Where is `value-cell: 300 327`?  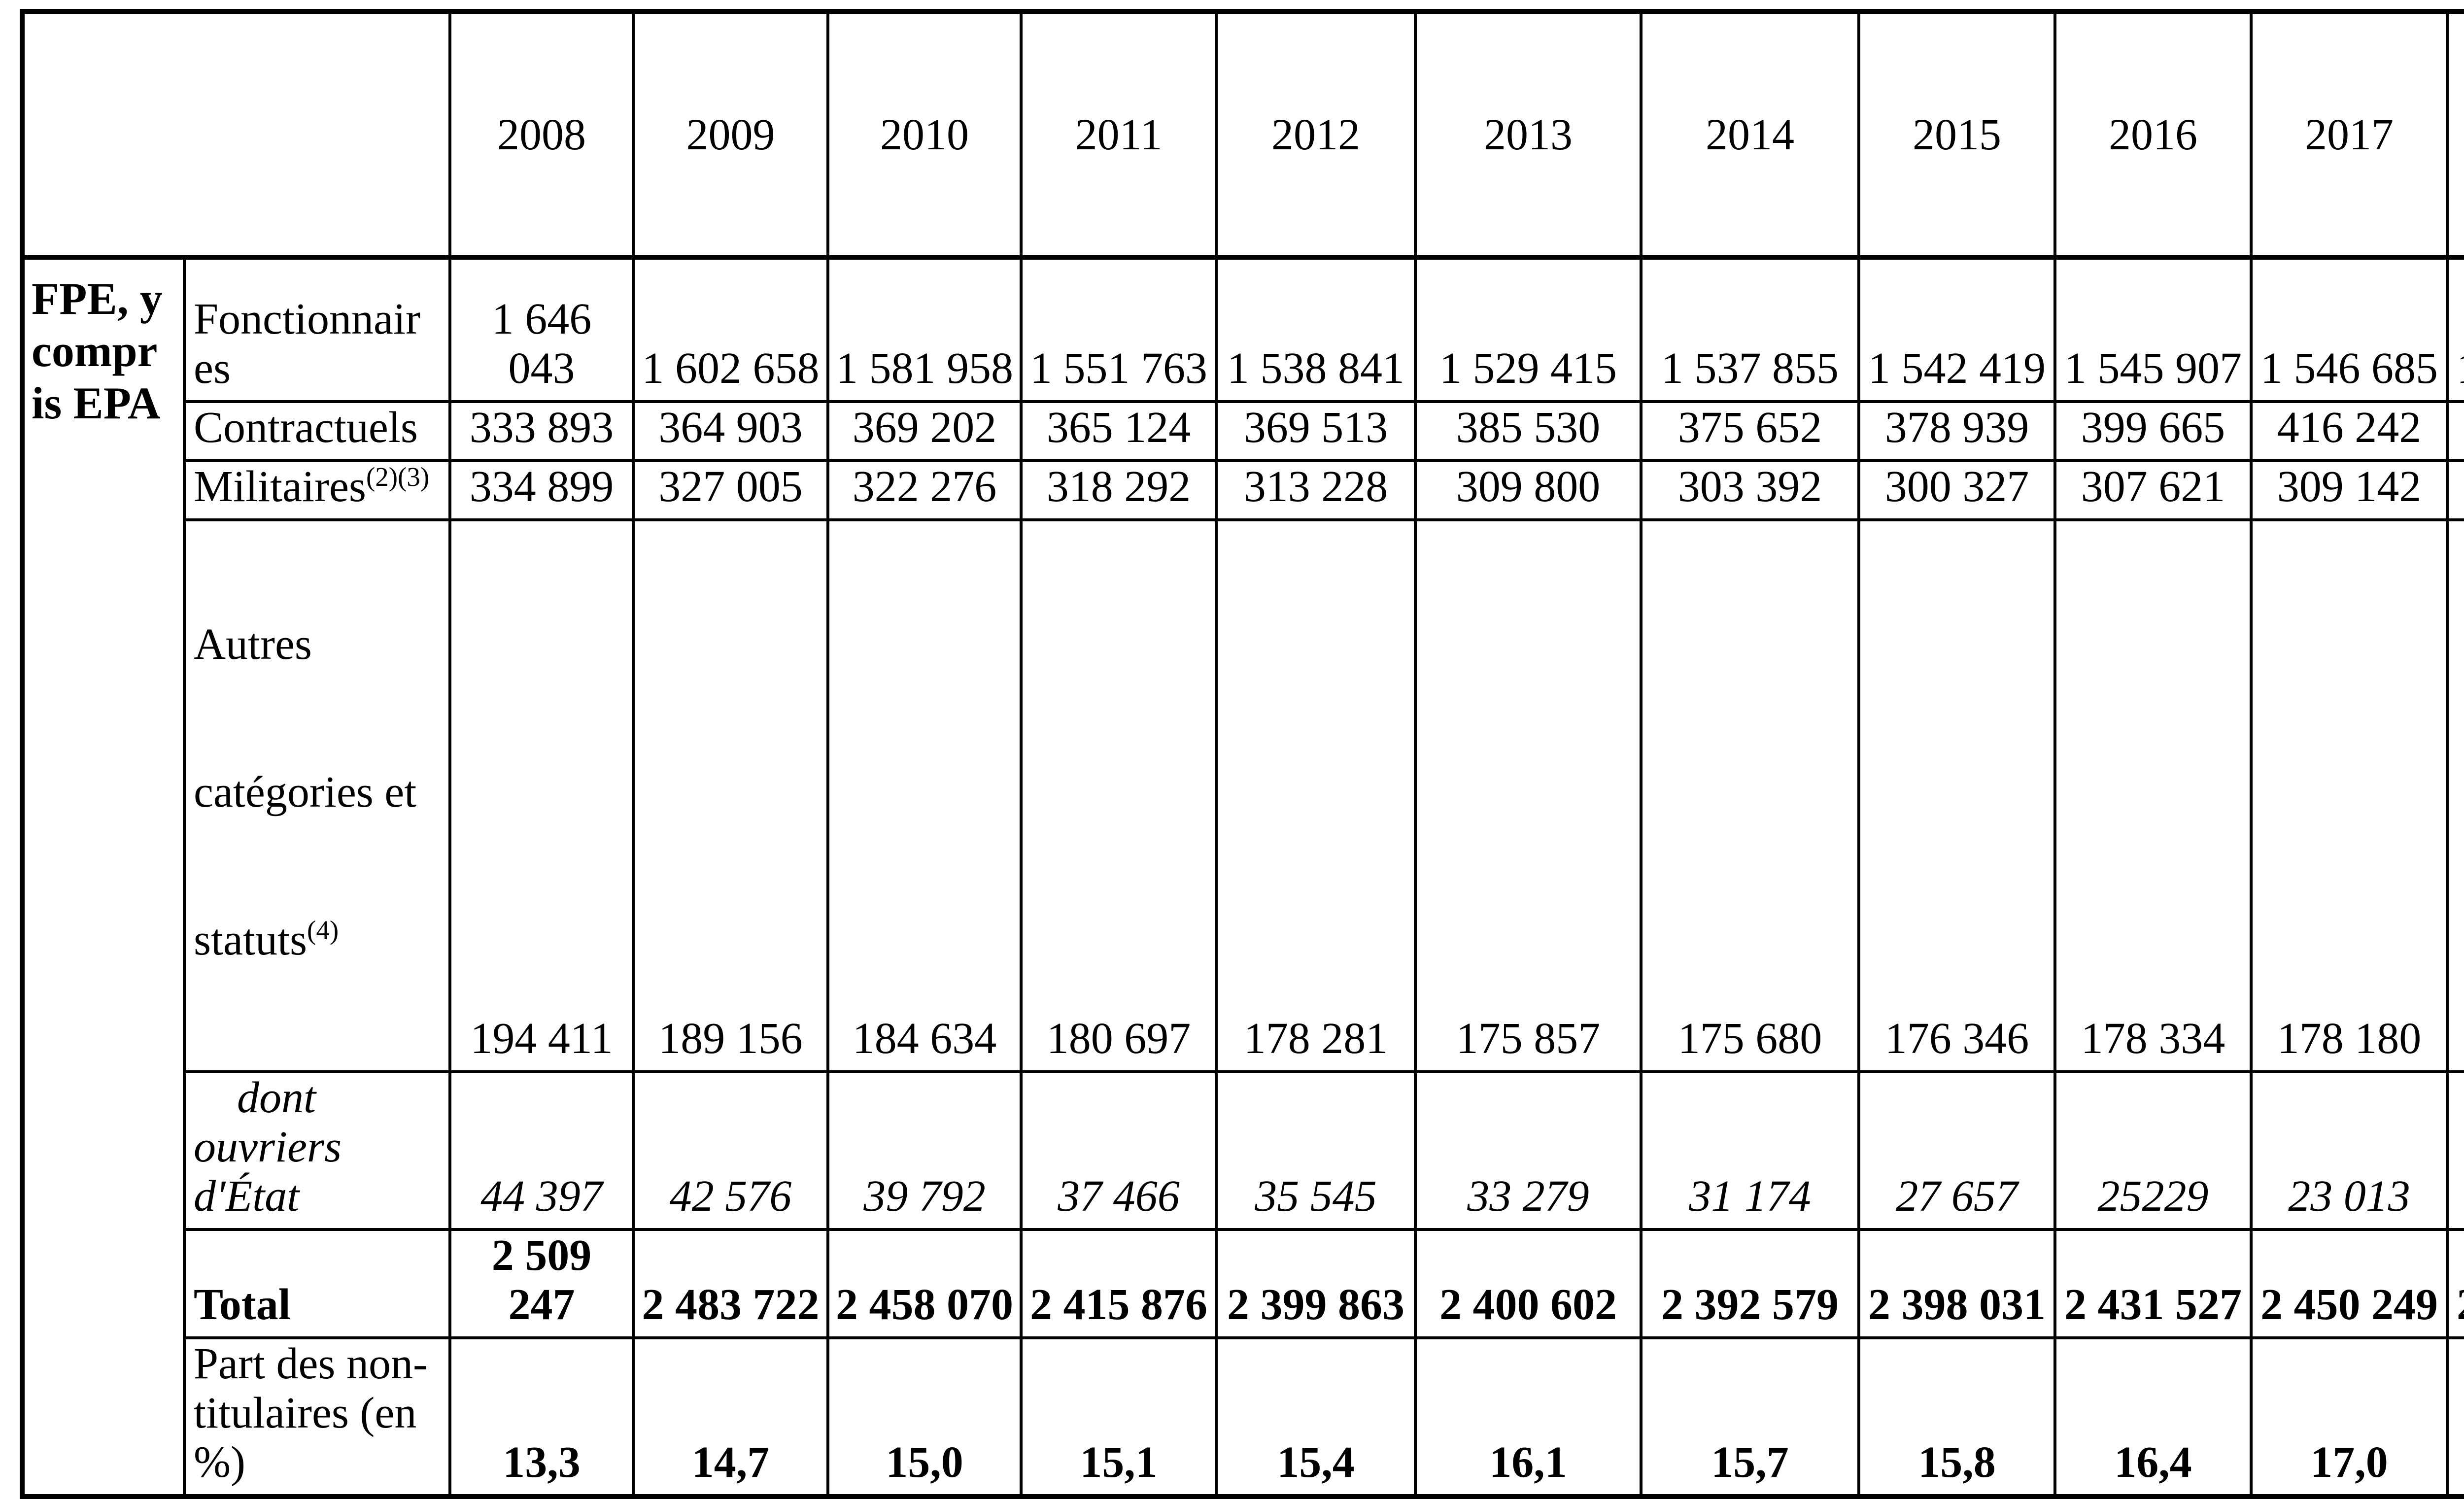
value-cell: 300 327 is located at coordinates (1956, 490).